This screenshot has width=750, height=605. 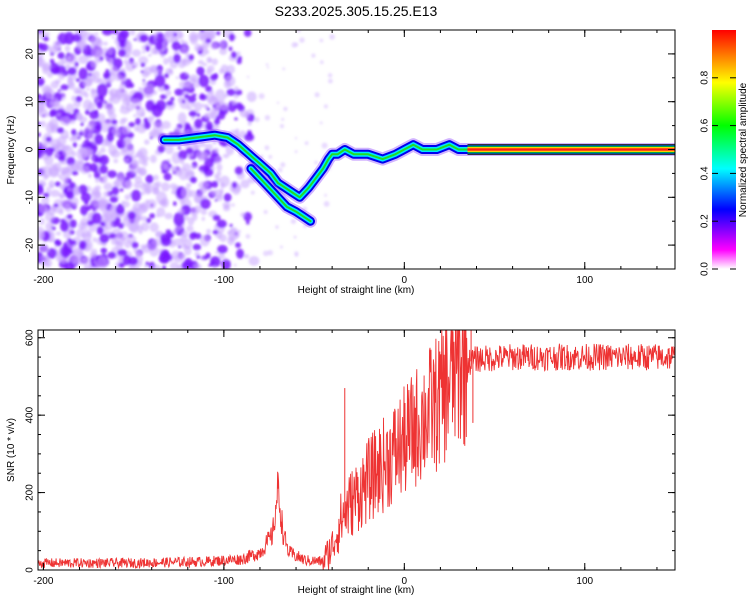 What do you see at coordinates (30, 149) in the screenshot?
I see `y-tick-label: 0` at bounding box center [30, 149].